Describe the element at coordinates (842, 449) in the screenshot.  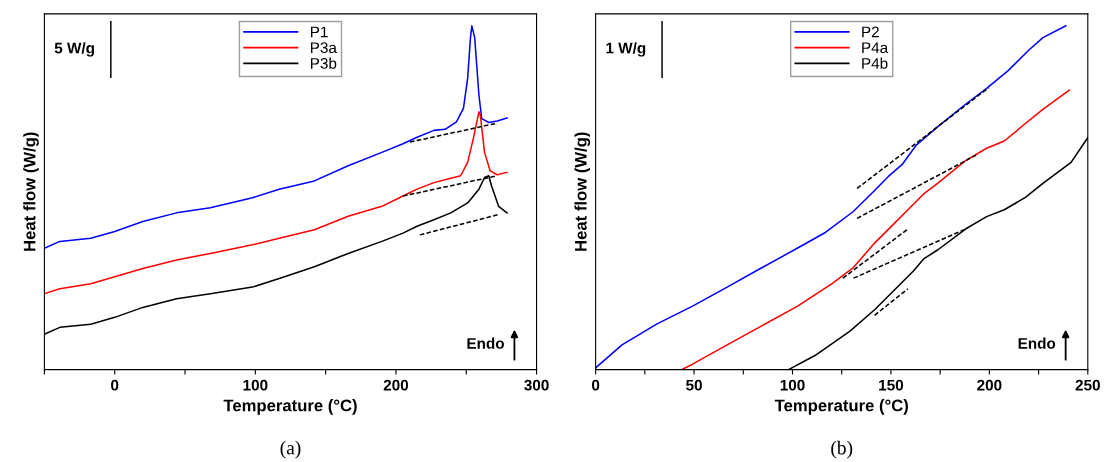
I see `text: (b)` at that location.